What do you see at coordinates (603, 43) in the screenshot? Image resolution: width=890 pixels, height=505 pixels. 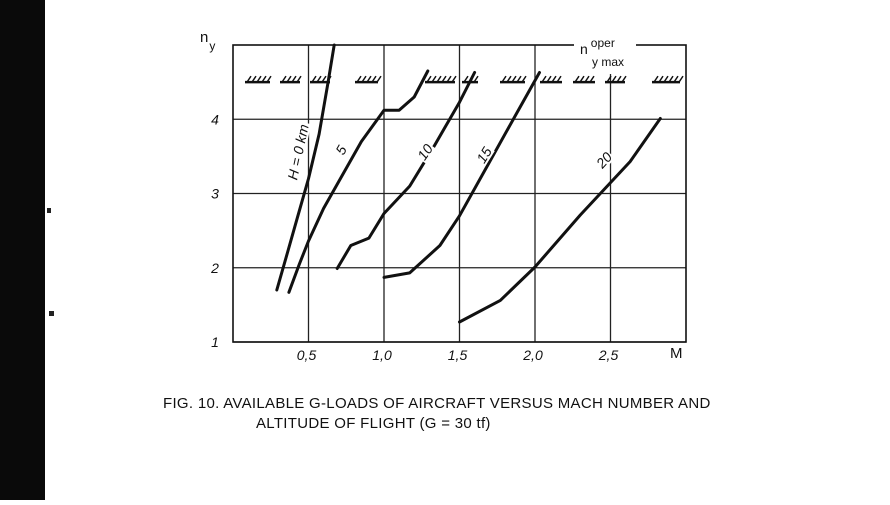 I see `limit-sup: oper` at bounding box center [603, 43].